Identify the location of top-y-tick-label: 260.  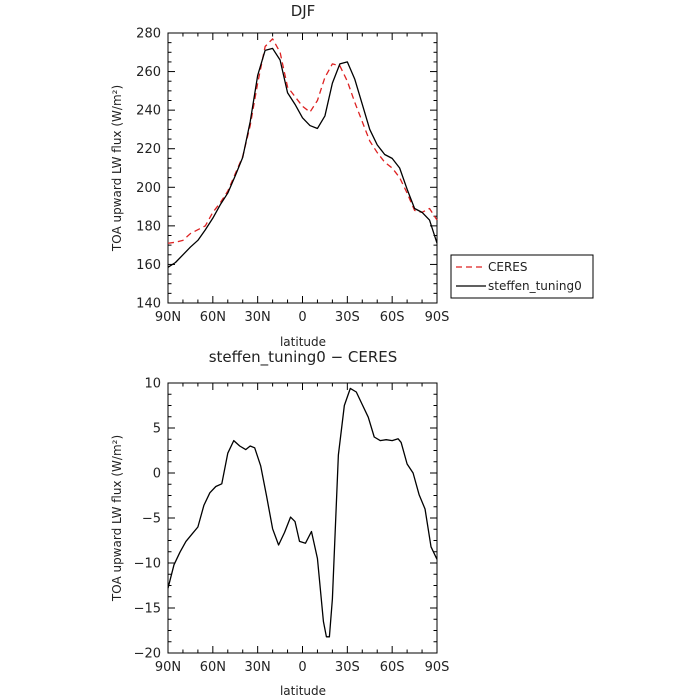
(148, 72).